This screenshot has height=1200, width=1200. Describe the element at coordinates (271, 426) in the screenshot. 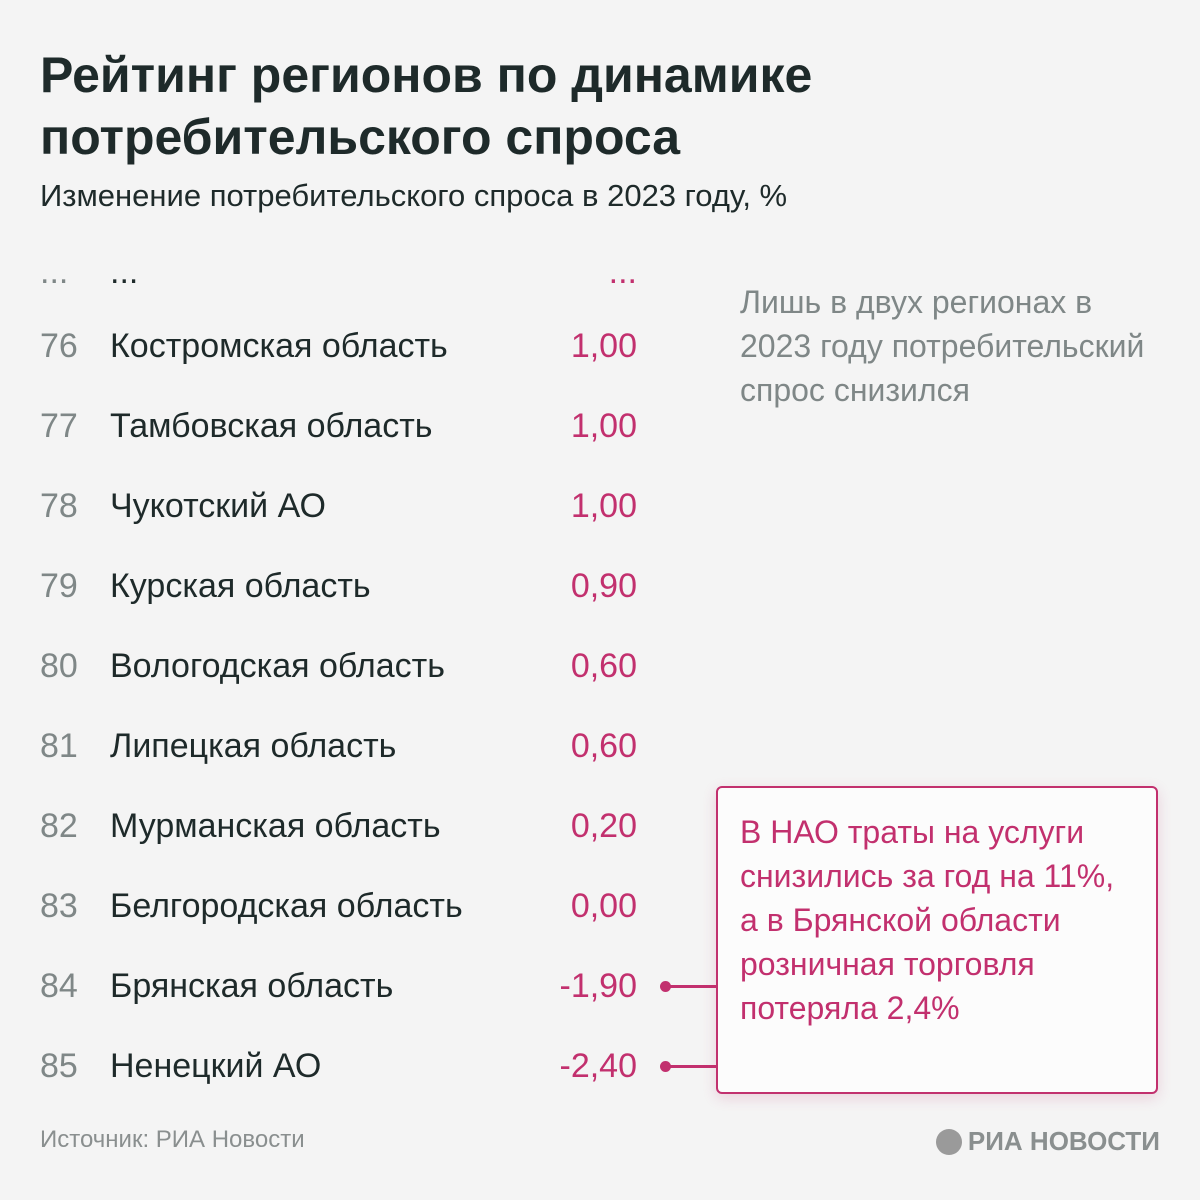

I see `region-name: Тамбовская область` at that location.